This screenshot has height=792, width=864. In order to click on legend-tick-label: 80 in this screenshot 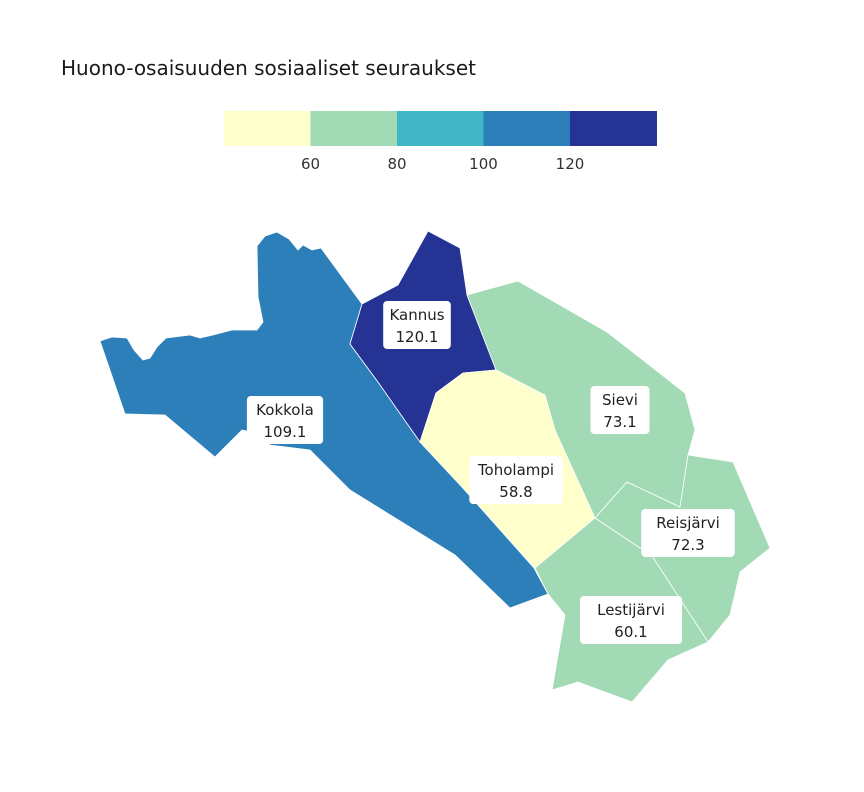, I will do `click(396, 164)`.